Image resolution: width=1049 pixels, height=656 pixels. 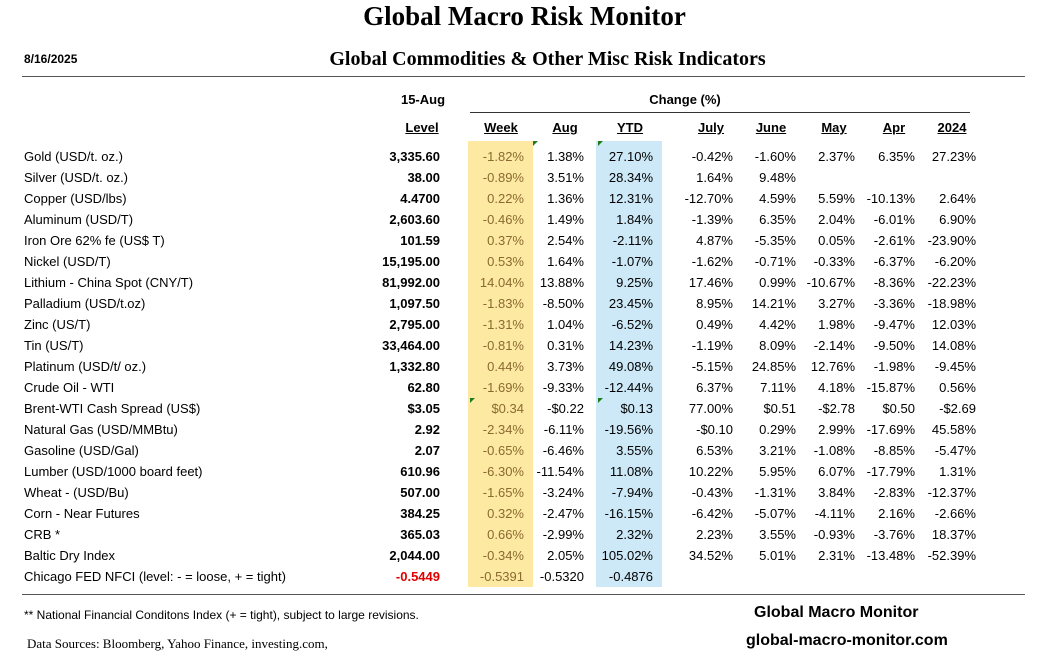 I want to click on apr-change: -1.98%, so click(x=894, y=366).